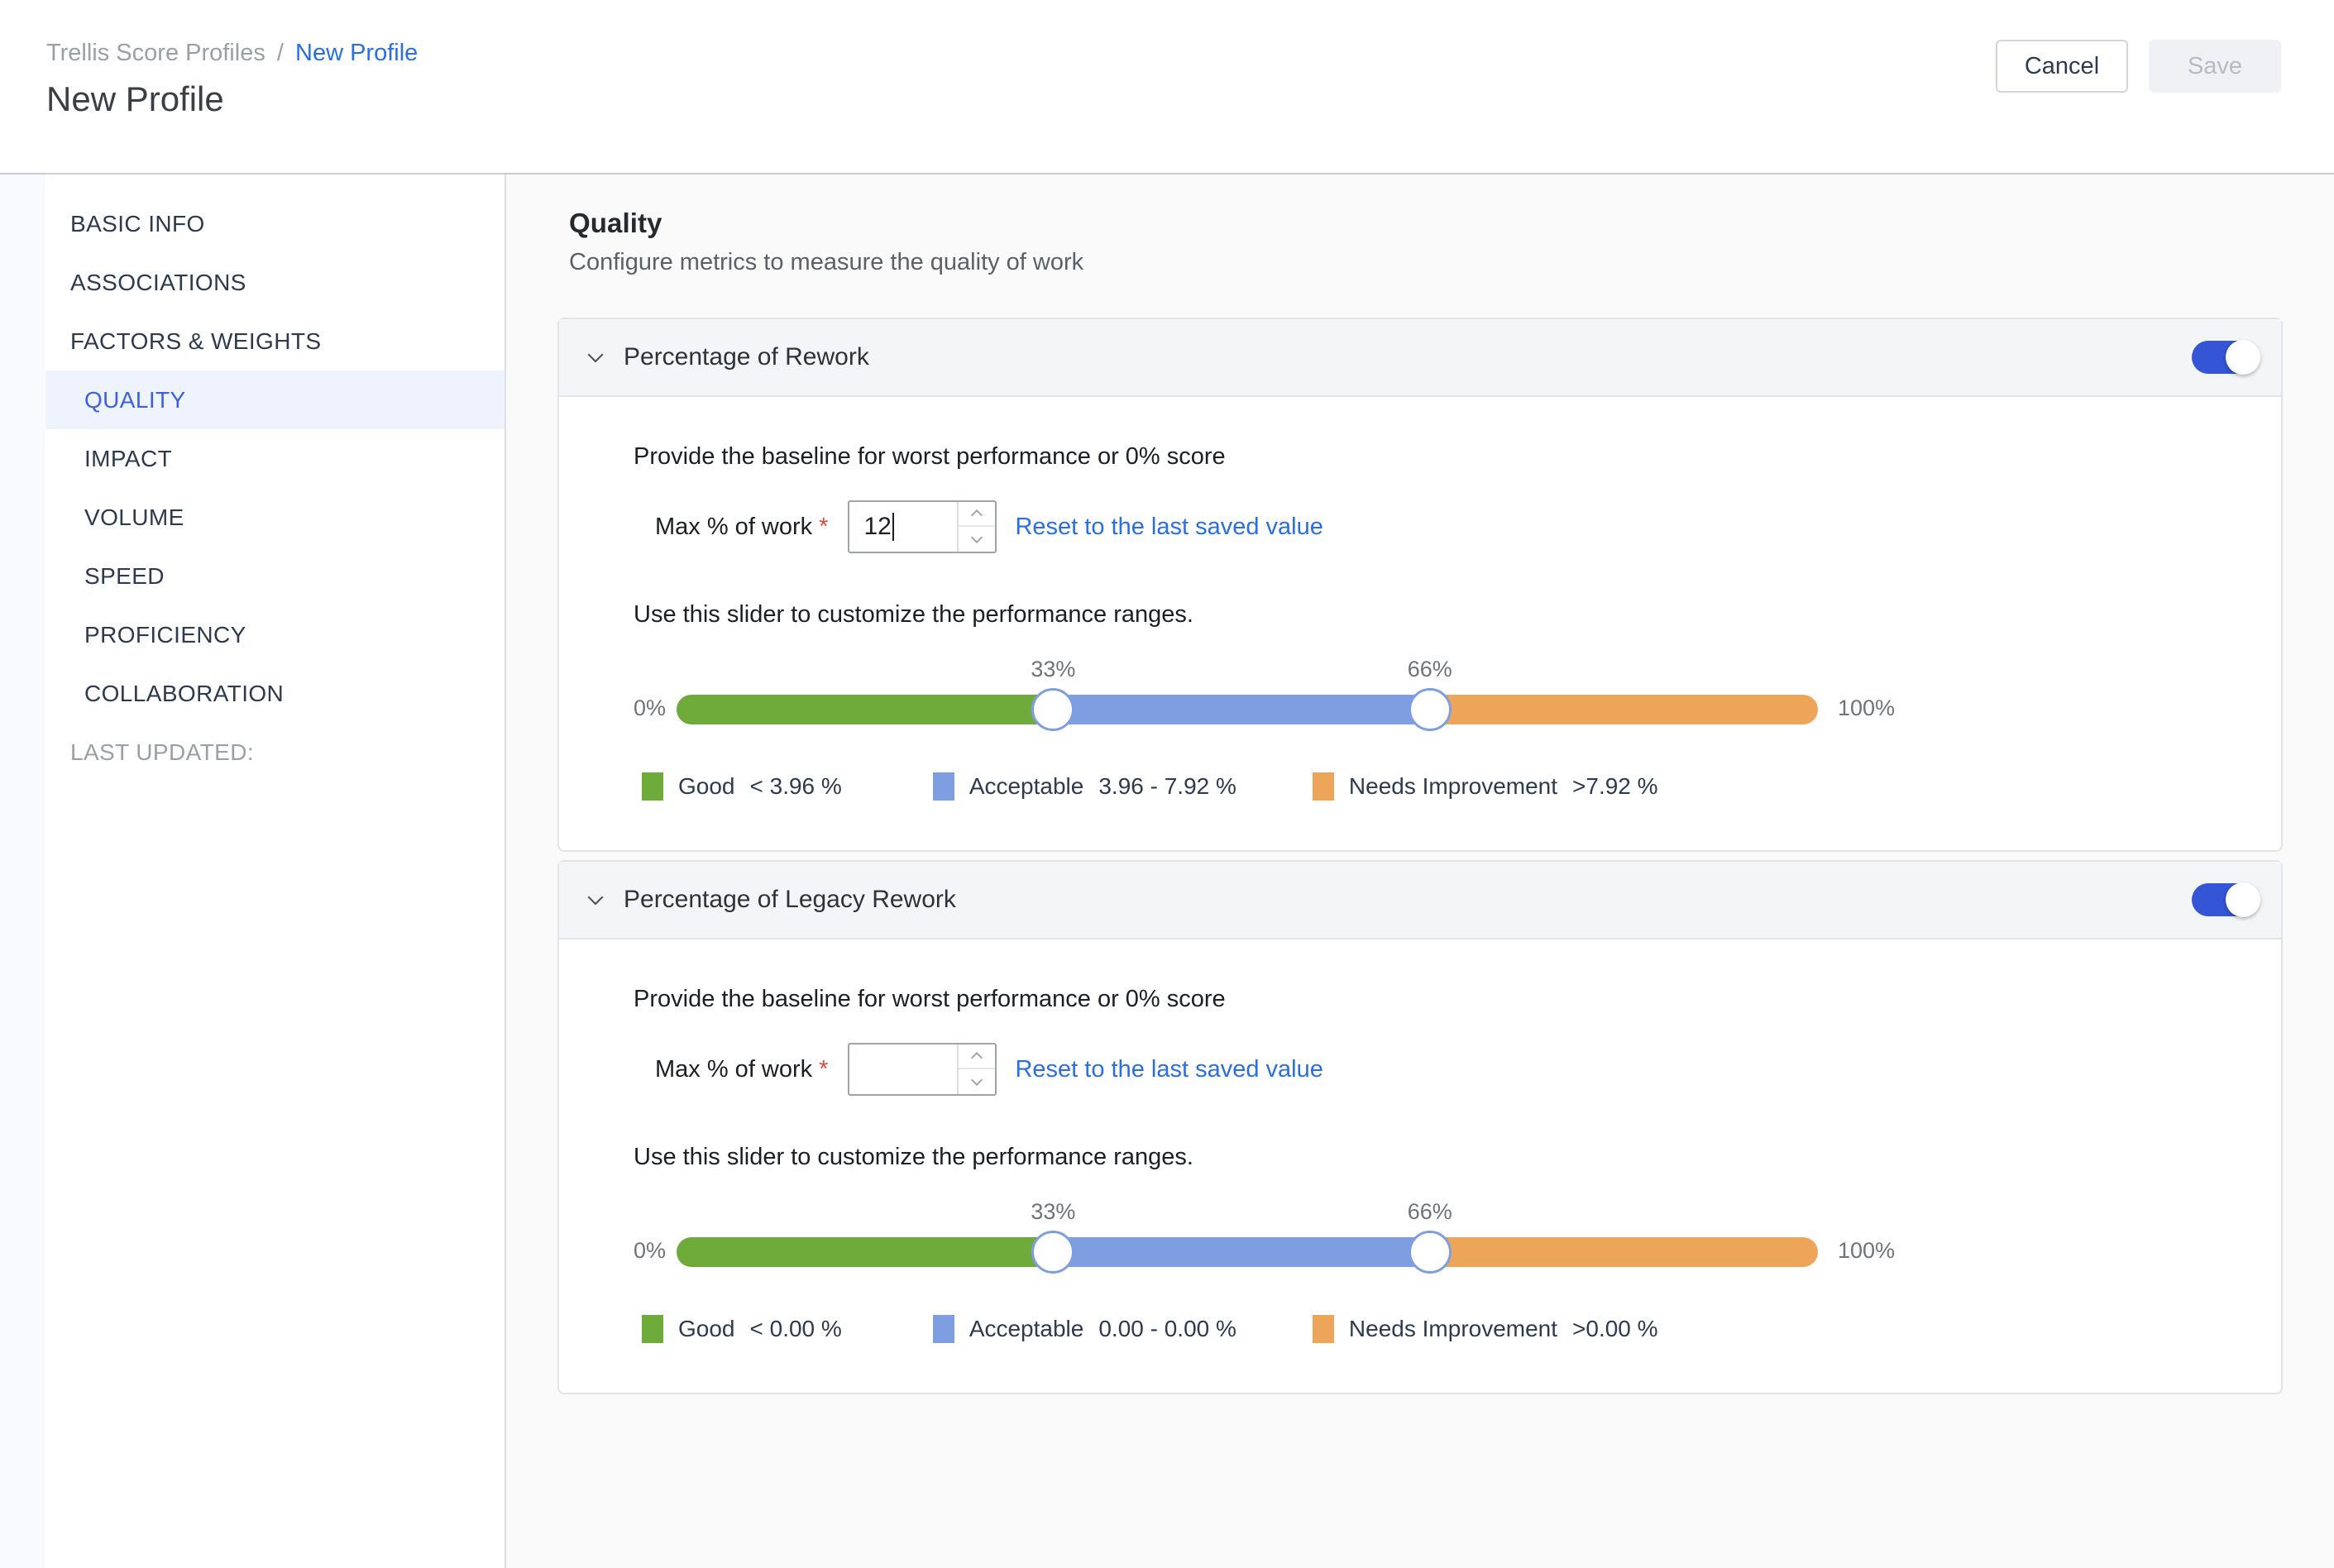  What do you see at coordinates (903, 1069) in the screenshot?
I see `max-percent-input-value` at bounding box center [903, 1069].